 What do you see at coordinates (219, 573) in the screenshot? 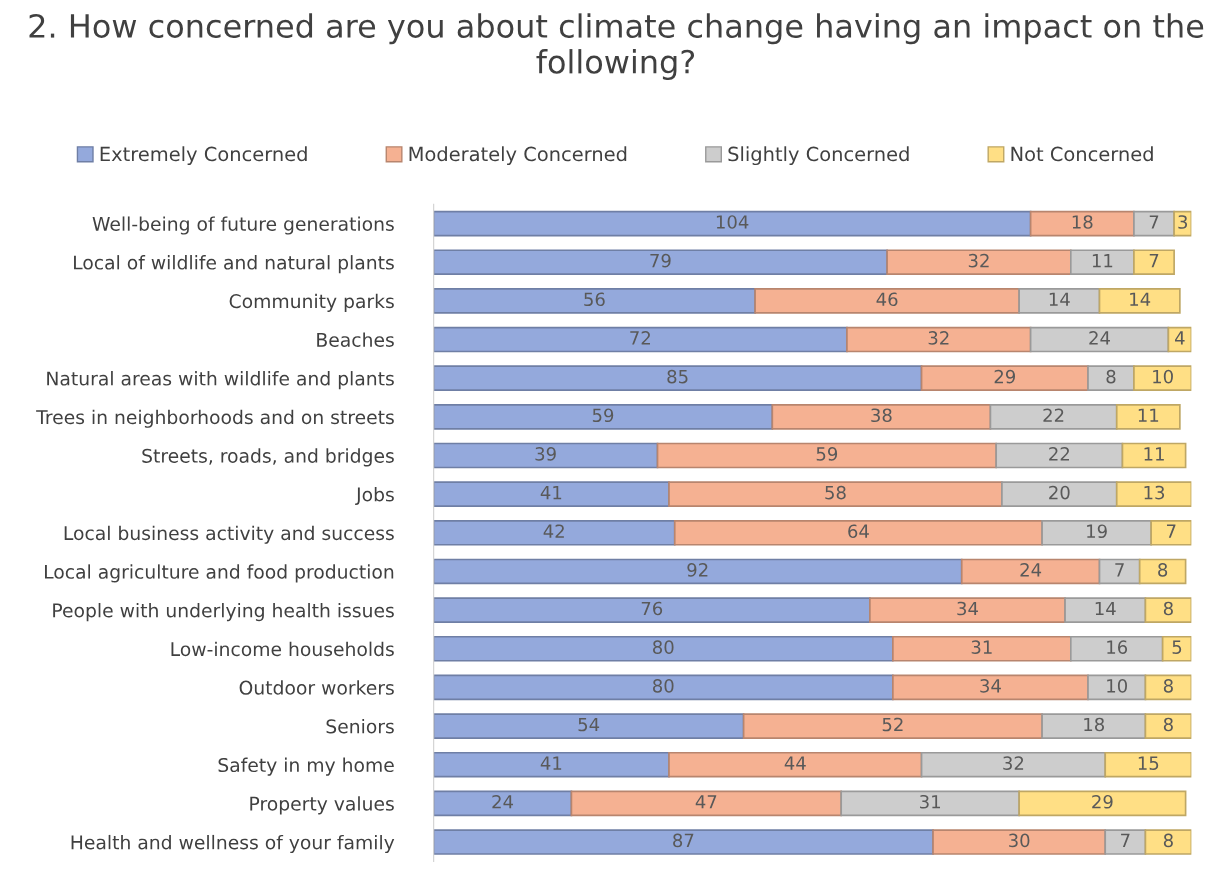
I see `y-tick-label: Local agriculture and food production` at bounding box center [219, 573].